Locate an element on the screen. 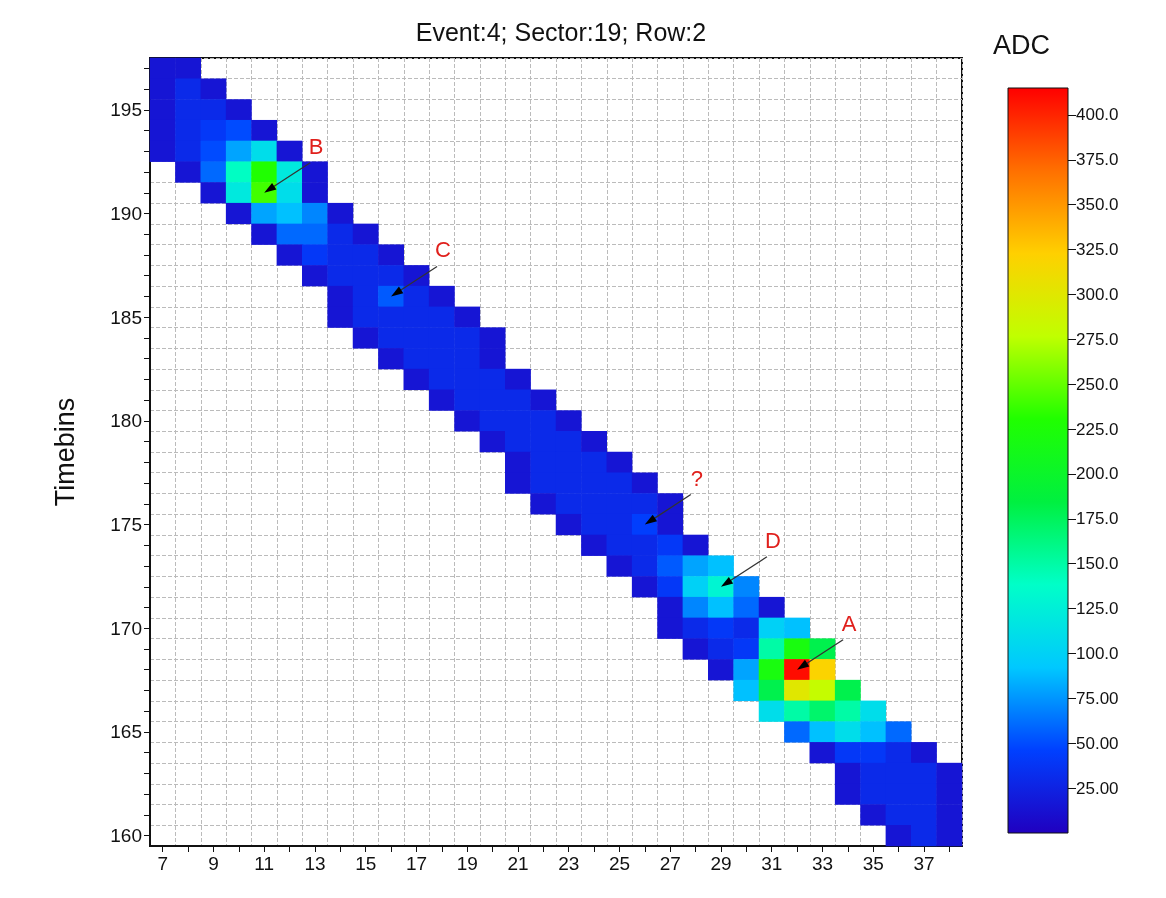 This screenshot has height=898, width=1166. annotation: ? is located at coordinates (696, 478).